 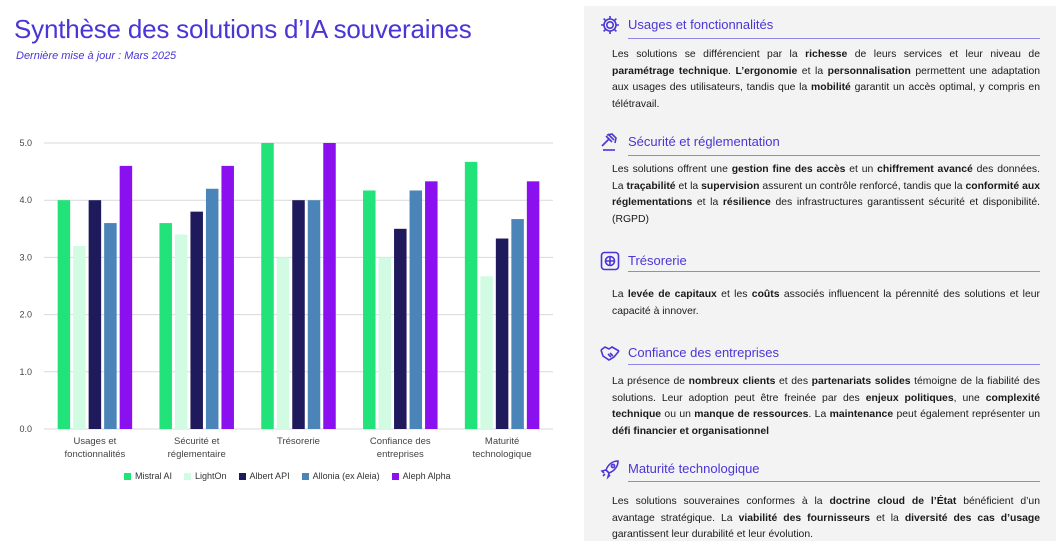 What do you see at coordinates (966, 414) in the screenshot?
I see `body-text: peut également représenter un` at bounding box center [966, 414].